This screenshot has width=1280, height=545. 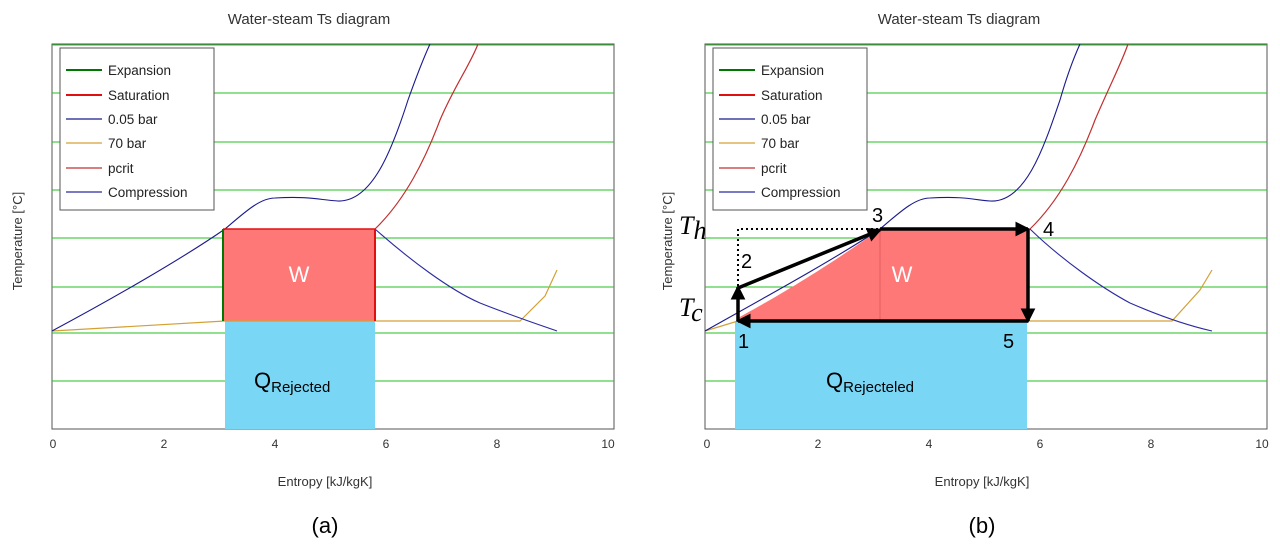 I want to click on state-point-label: 1, so click(x=743, y=342).